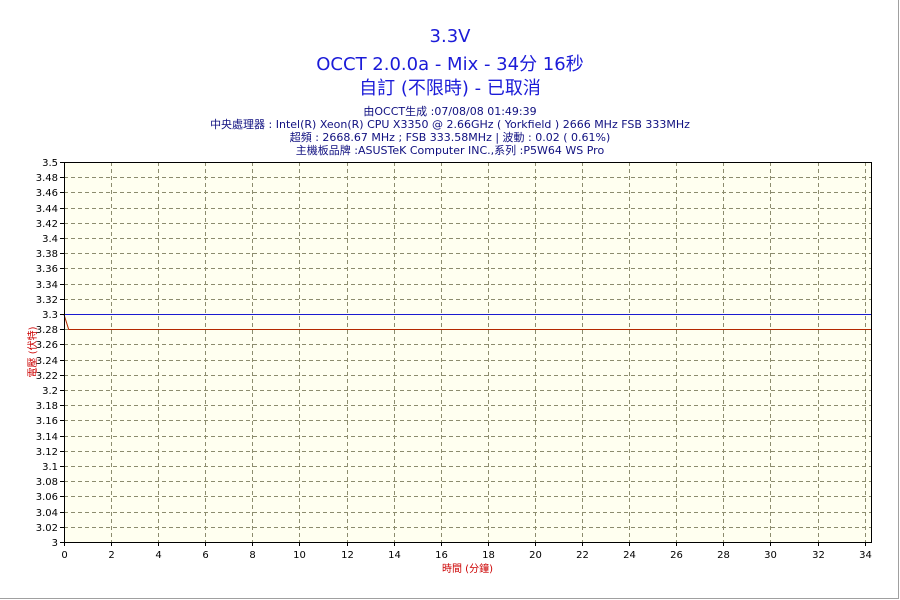 The height and width of the screenshot is (600, 900). What do you see at coordinates (450, 64) in the screenshot?
I see `chart-subtitle: OCCT 2.0.0a - Mix - 34分 16秒` at bounding box center [450, 64].